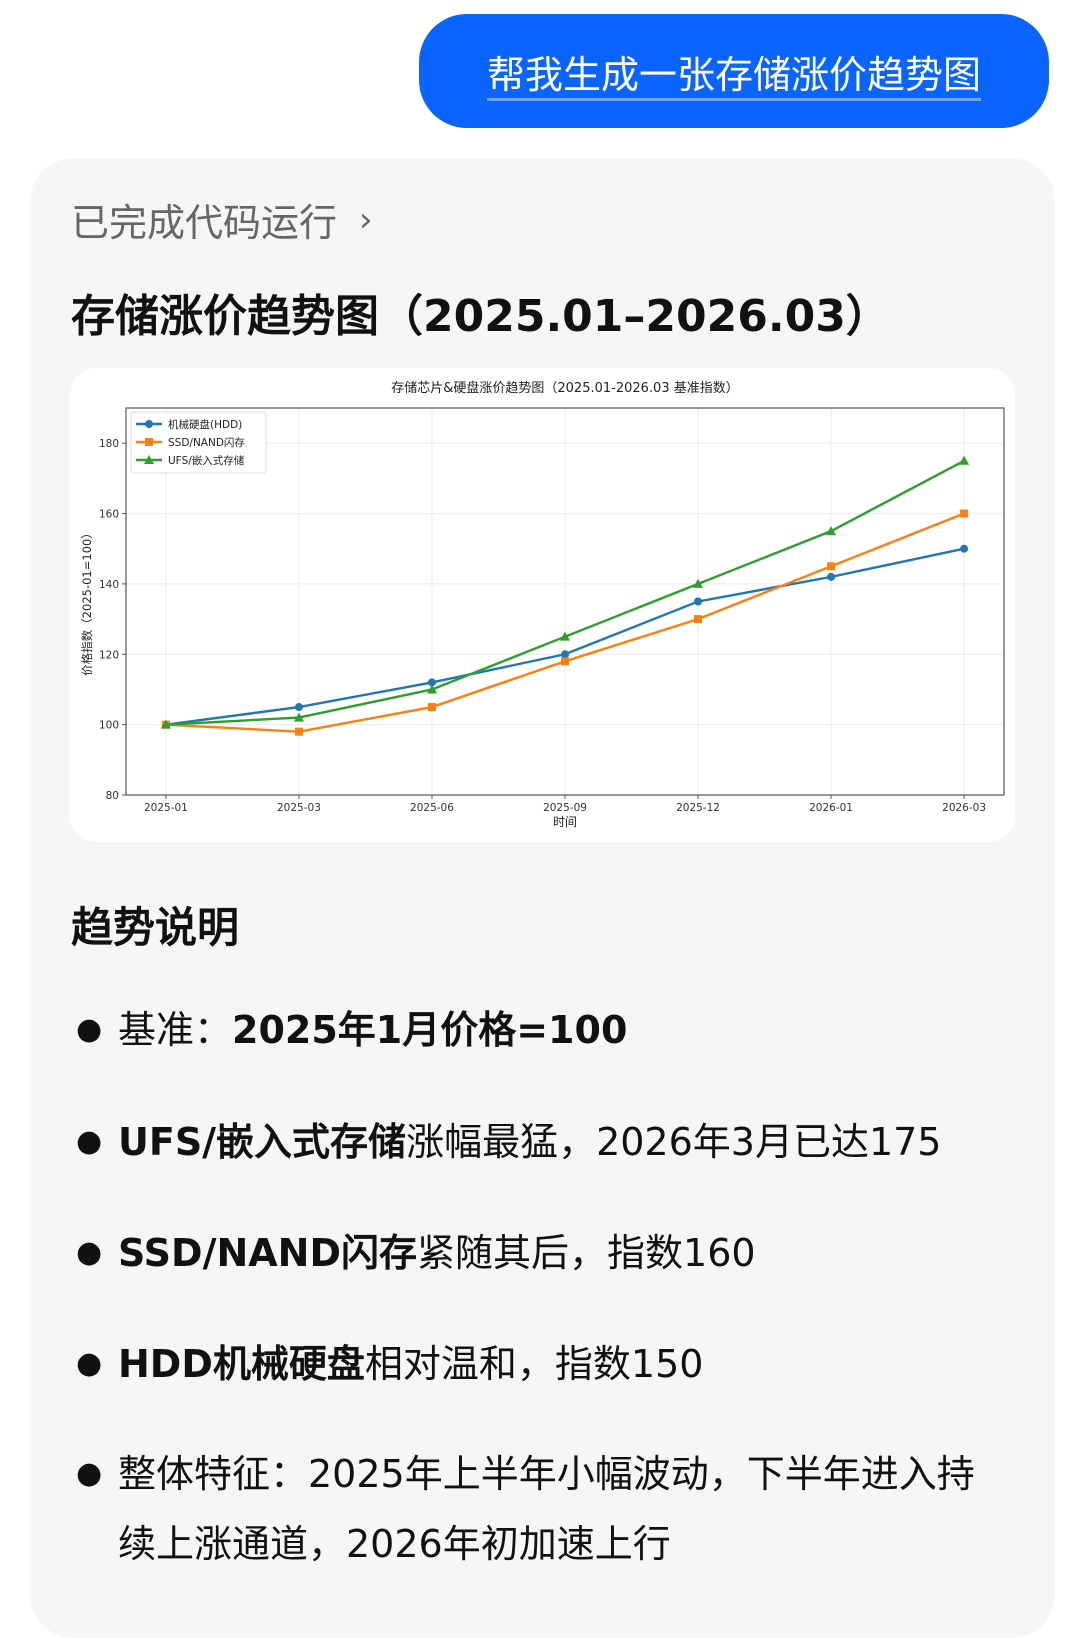 Image resolution: width=1080 pixels, height=1638 pixels. Describe the element at coordinates (964, 808) in the screenshot. I see `x-tick-label: 2026-03` at that location.